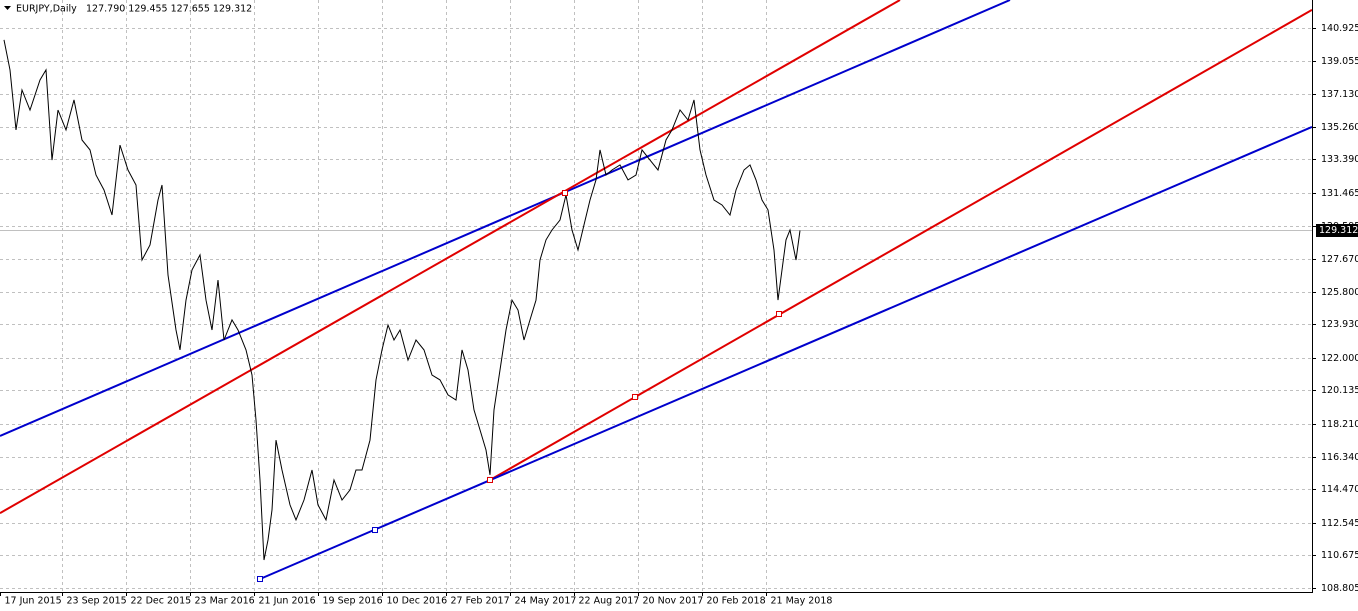 The image size is (1358, 611). I want to click on y-tick-label: 112.545, so click(1339, 523).